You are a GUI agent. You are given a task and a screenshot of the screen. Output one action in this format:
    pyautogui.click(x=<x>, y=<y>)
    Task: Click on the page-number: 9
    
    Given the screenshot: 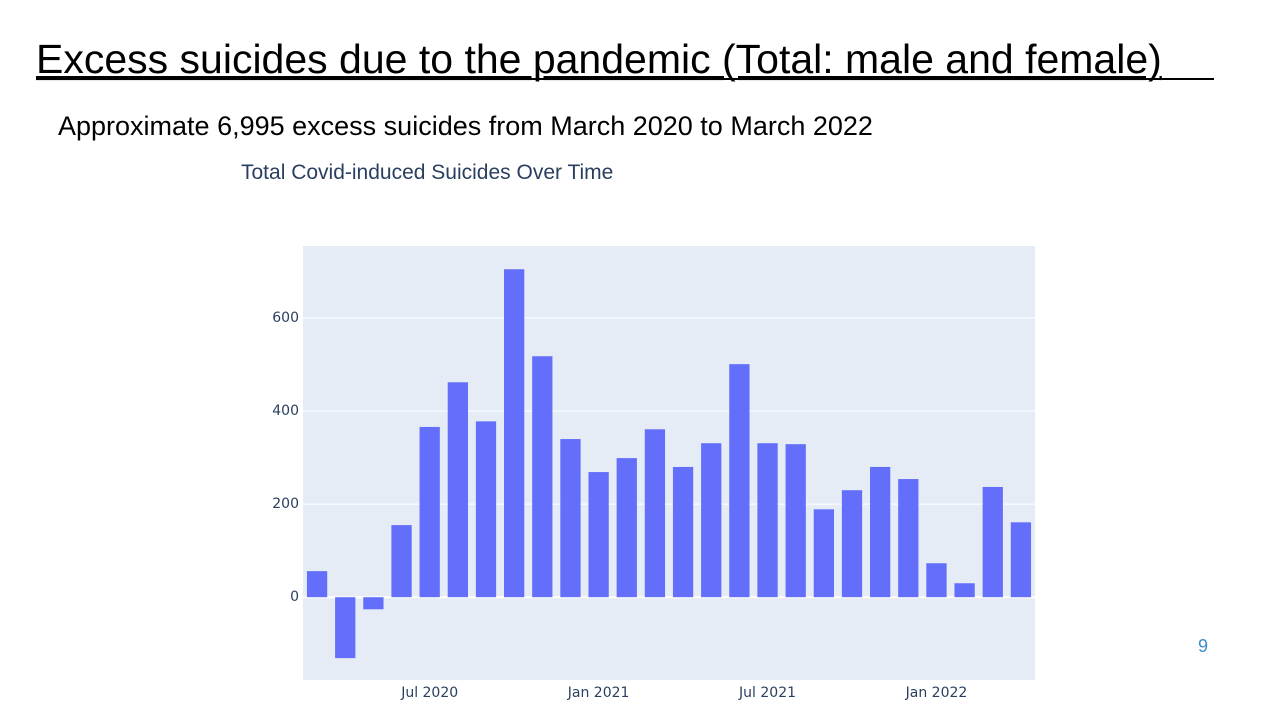 What is the action you would take?
    pyautogui.click(x=1203, y=646)
    